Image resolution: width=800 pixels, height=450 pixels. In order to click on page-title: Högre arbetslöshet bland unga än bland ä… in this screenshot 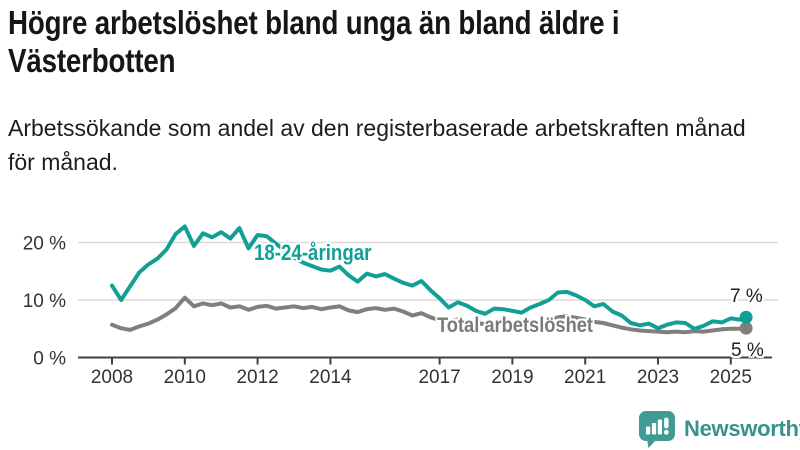, I will do `click(314, 42)`.